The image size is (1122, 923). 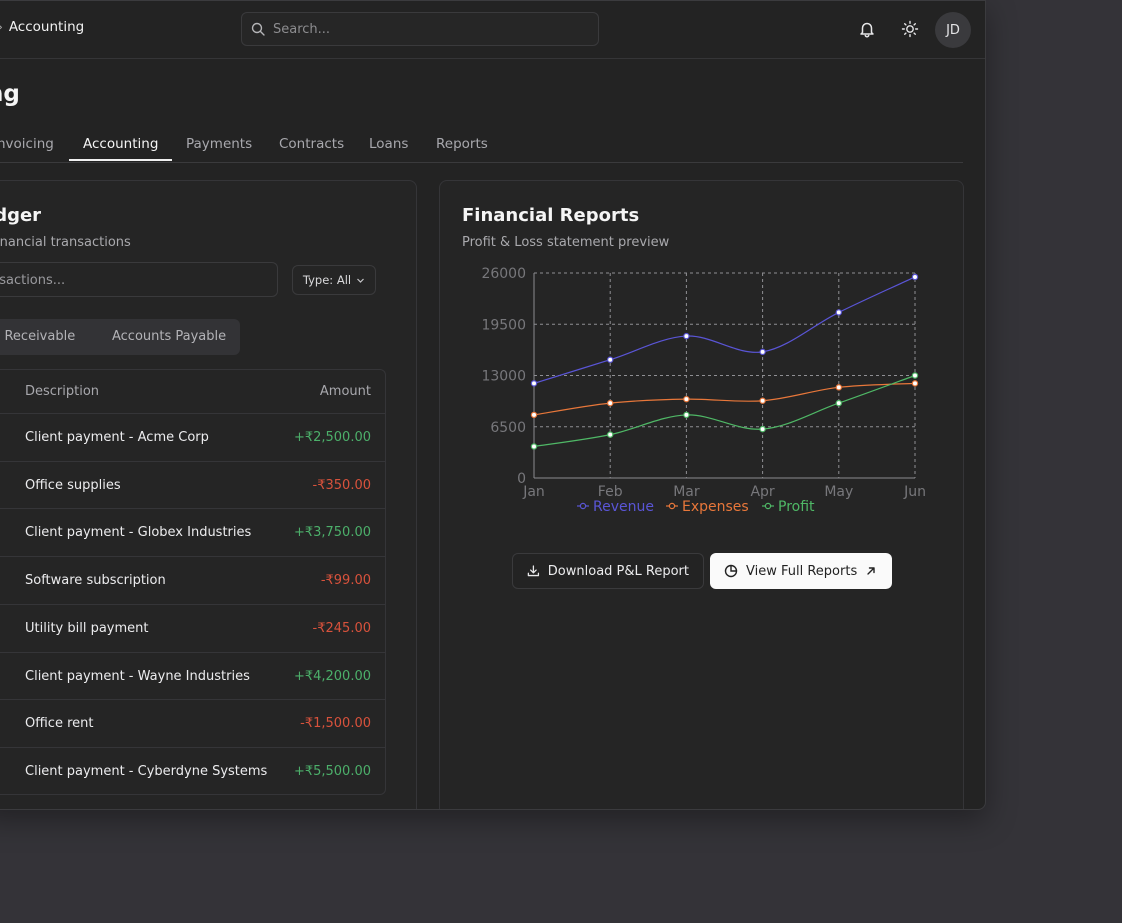 I want to click on page-title: ng, so click(x=10, y=94).